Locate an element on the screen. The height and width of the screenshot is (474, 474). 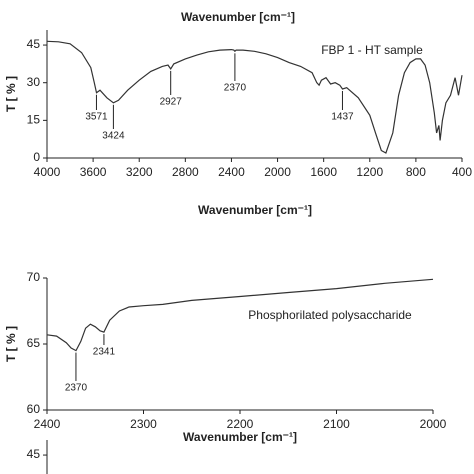
x-tick-label: 2800 is located at coordinates (185, 172).